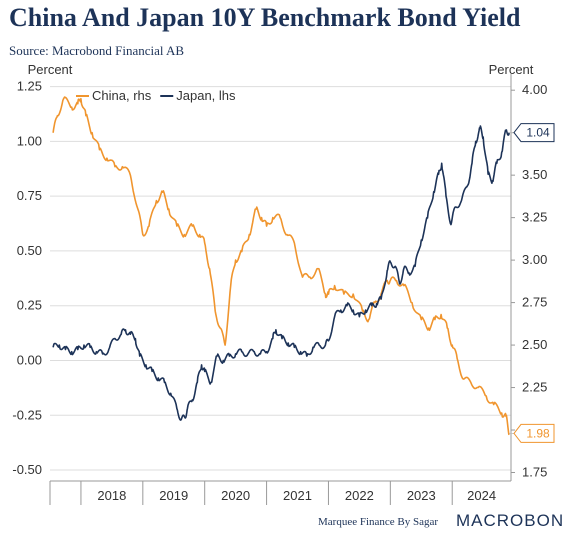 Image resolution: width=564 pixels, height=543 pixels. I want to click on x-tick-label: 2023, so click(421, 495).